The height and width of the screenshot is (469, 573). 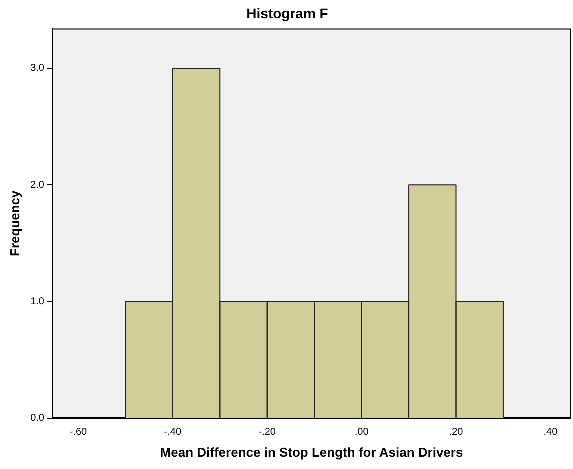 What do you see at coordinates (79, 432) in the screenshot?
I see `x-tick-label: -.60` at bounding box center [79, 432].